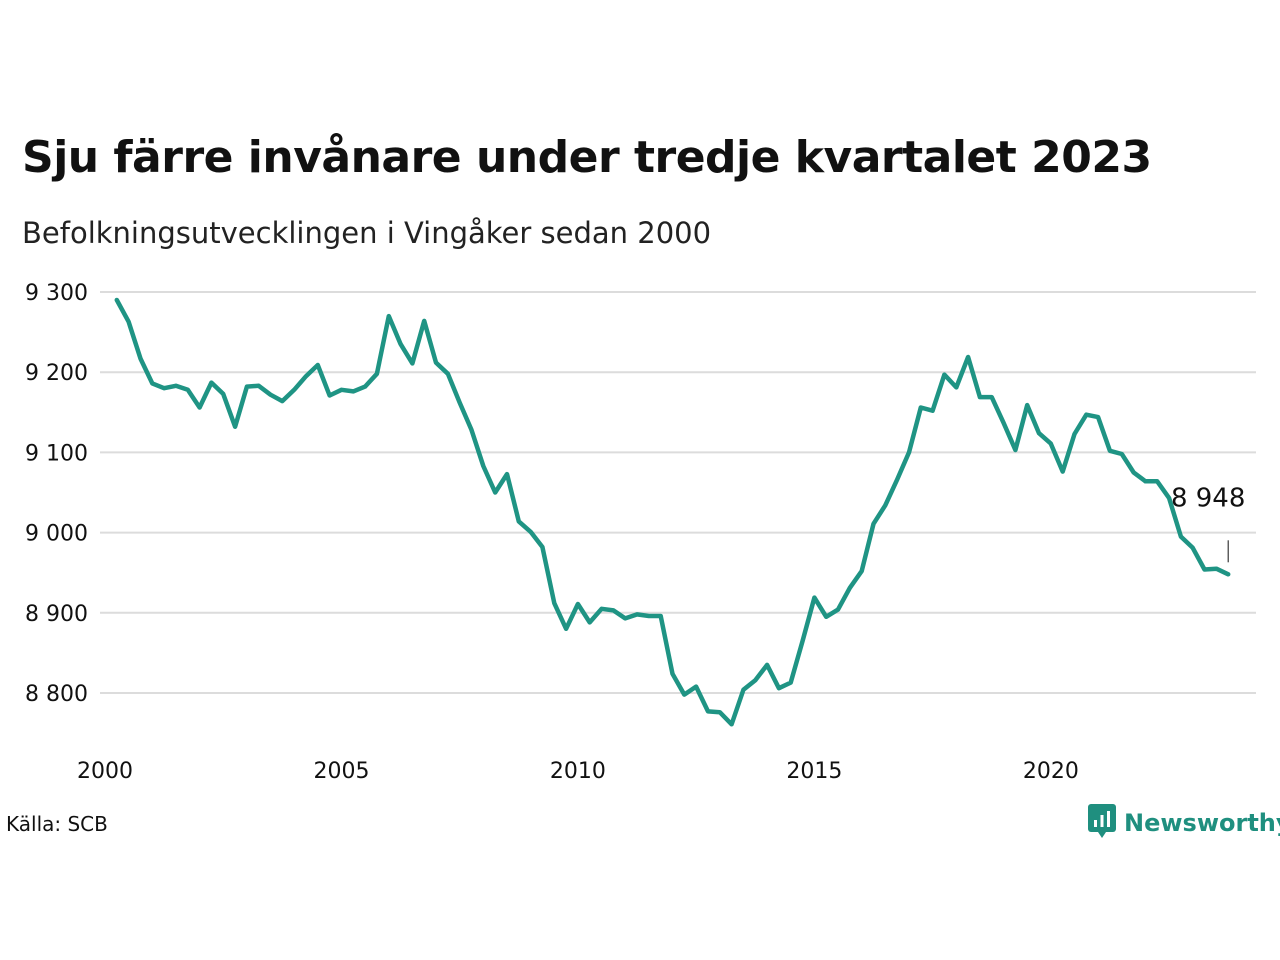  What do you see at coordinates (56, 534) in the screenshot?
I see `y-tick-label: 9 000` at bounding box center [56, 534].